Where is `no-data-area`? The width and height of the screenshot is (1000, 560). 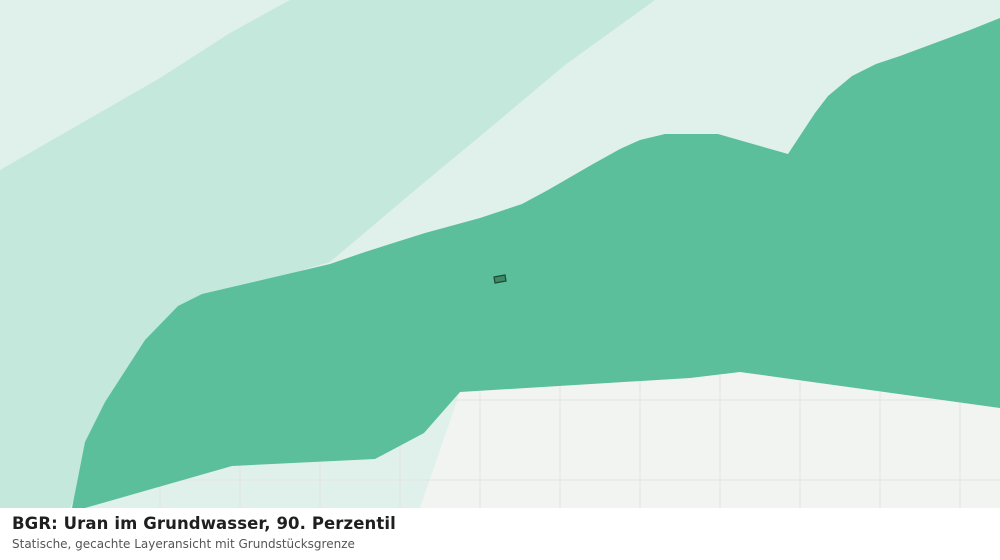
no-data-area is located at coordinates (710, 440).